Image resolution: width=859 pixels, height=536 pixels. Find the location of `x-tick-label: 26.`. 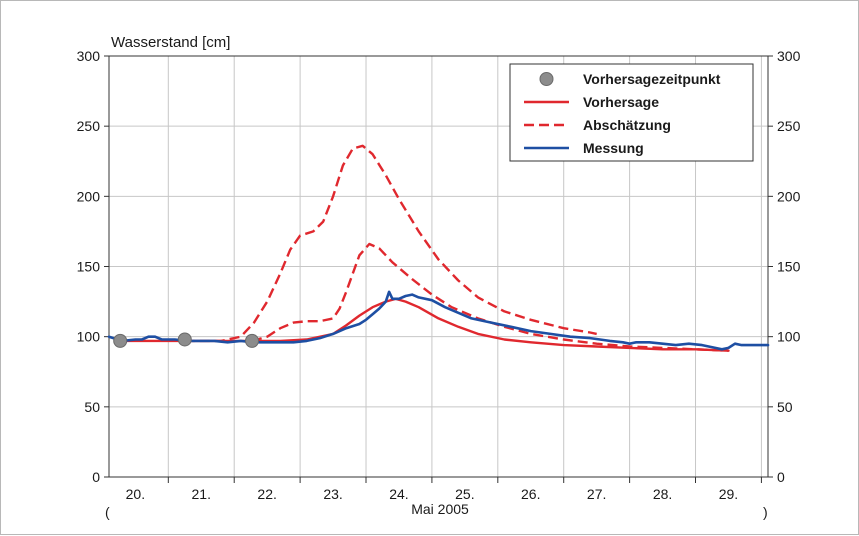

x-tick-label: 26. is located at coordinates (530, 494).